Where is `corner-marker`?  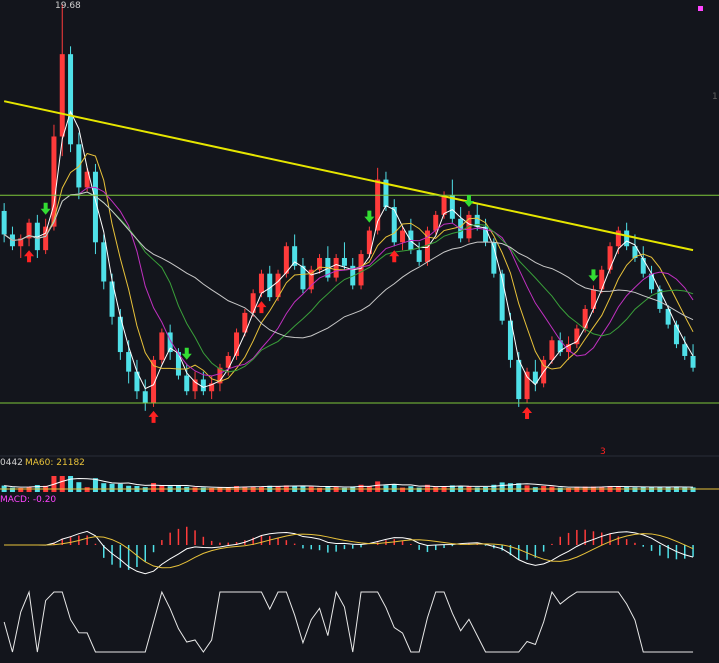
corner-marker is located at coordinates (700, 8).